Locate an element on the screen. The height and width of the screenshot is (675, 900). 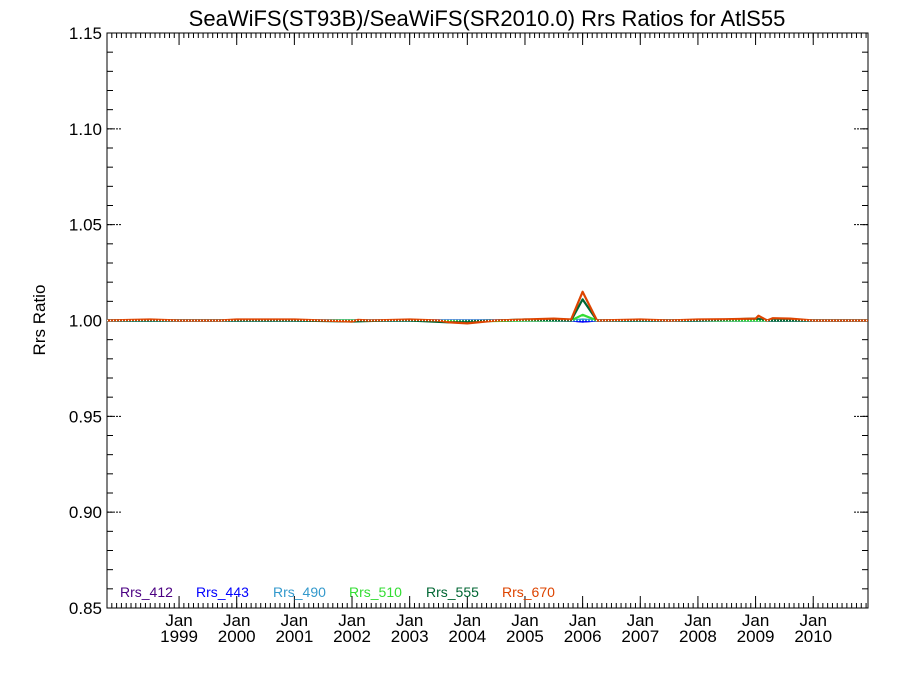
x-tick-label-year: 2010 is located at coordinates (813, 636).